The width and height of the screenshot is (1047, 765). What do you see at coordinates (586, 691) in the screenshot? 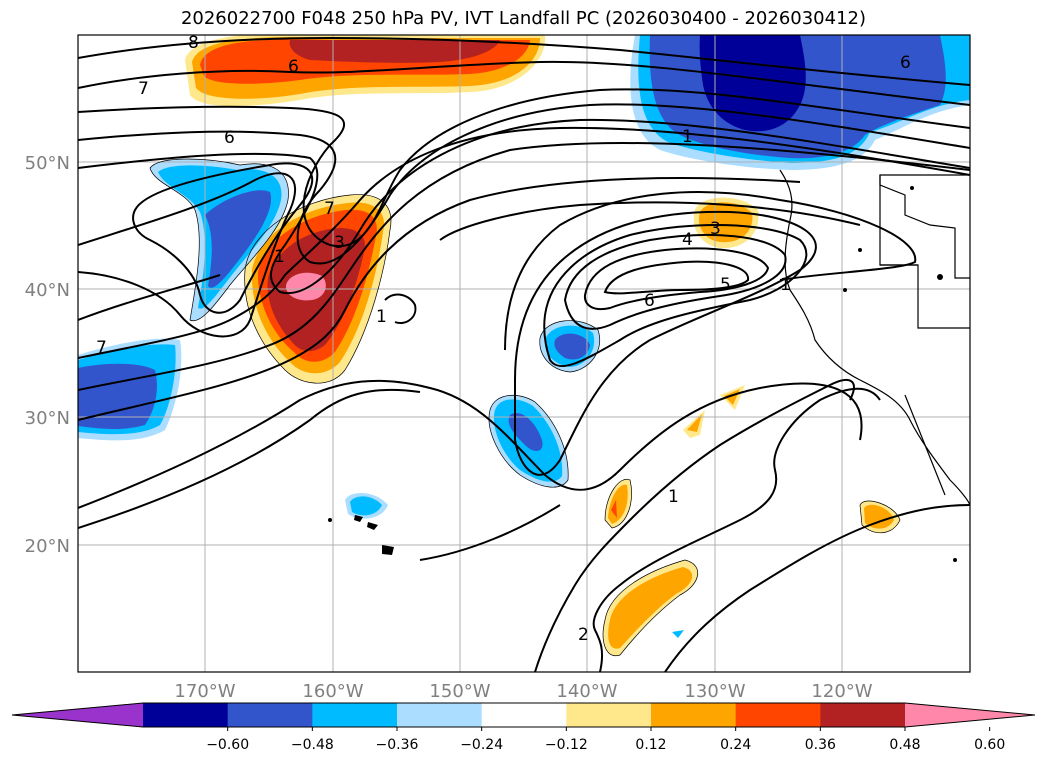
I see `lon-label: 140°W` at bounding box center [586, 691].